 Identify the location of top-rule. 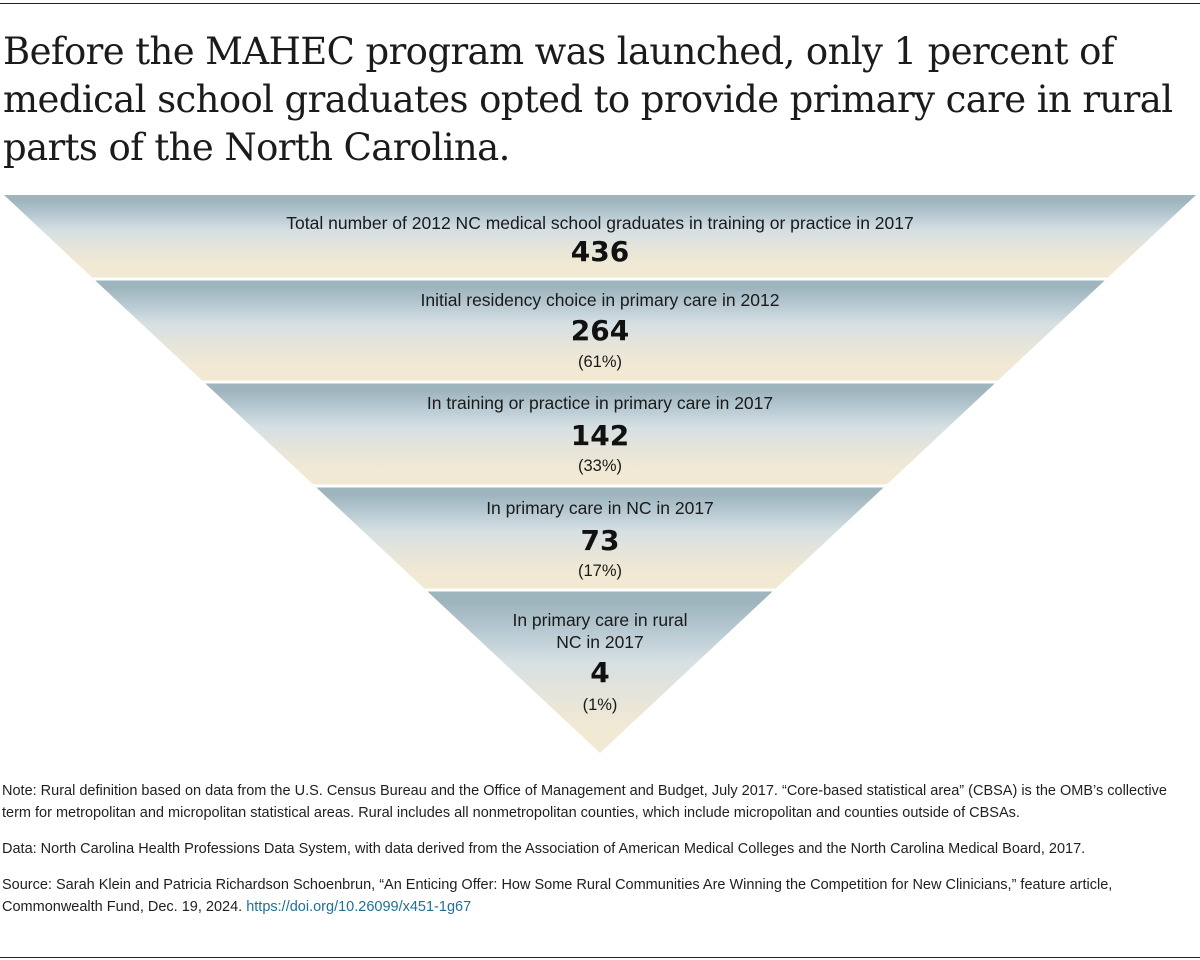
(600, 3).